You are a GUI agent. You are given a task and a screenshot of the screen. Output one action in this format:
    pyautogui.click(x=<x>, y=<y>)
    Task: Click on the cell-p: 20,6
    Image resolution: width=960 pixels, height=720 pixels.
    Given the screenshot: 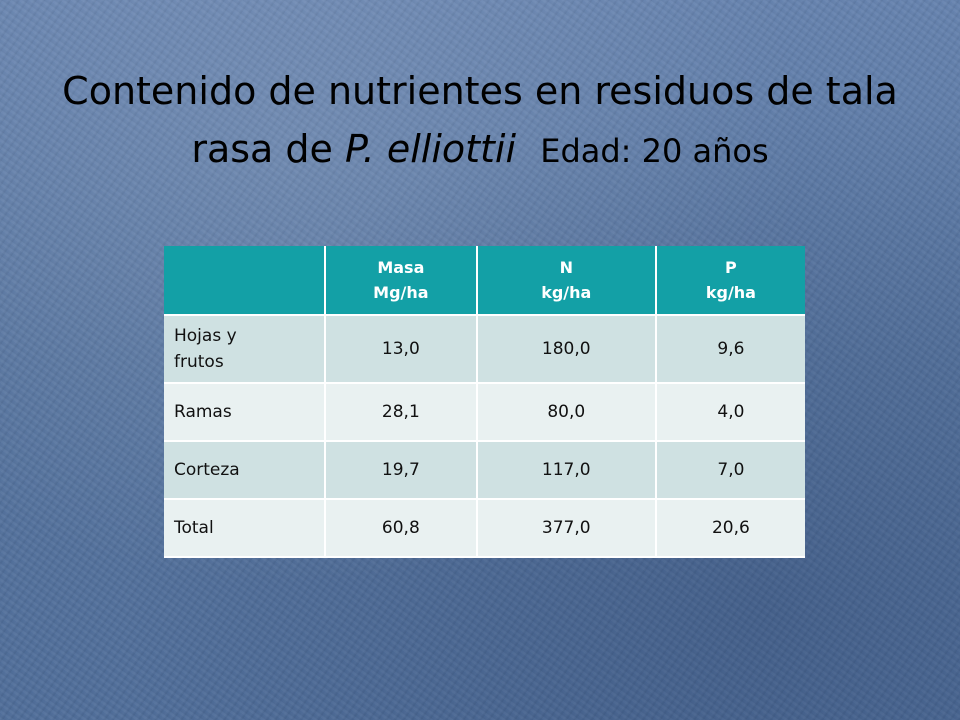 What is the action you would take?
    pyautogui.click(x=730, y=528)
    